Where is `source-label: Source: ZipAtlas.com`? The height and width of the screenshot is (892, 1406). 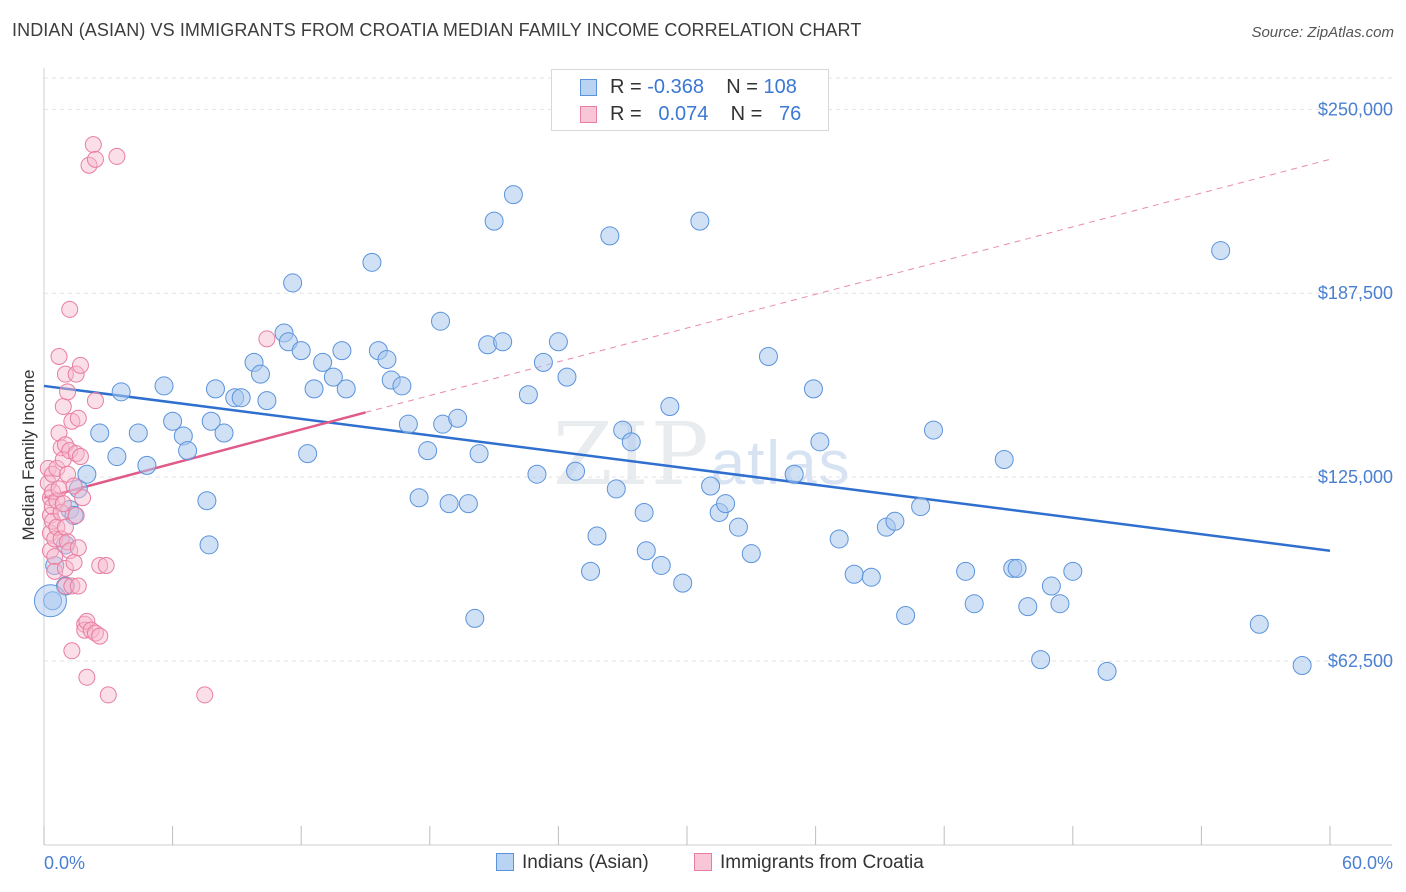
source-label: Source: ZipAtlas.com is located at coordinates (1322, 32).